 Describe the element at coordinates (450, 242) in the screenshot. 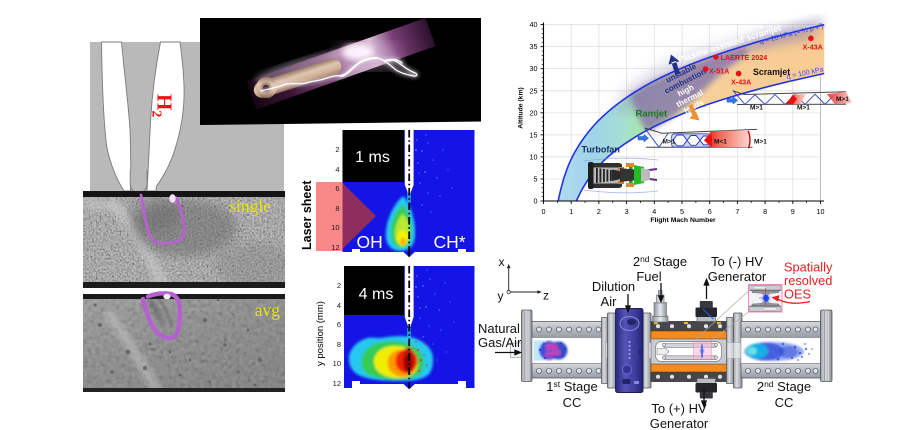

I see `svg-text: CH*` at that location.